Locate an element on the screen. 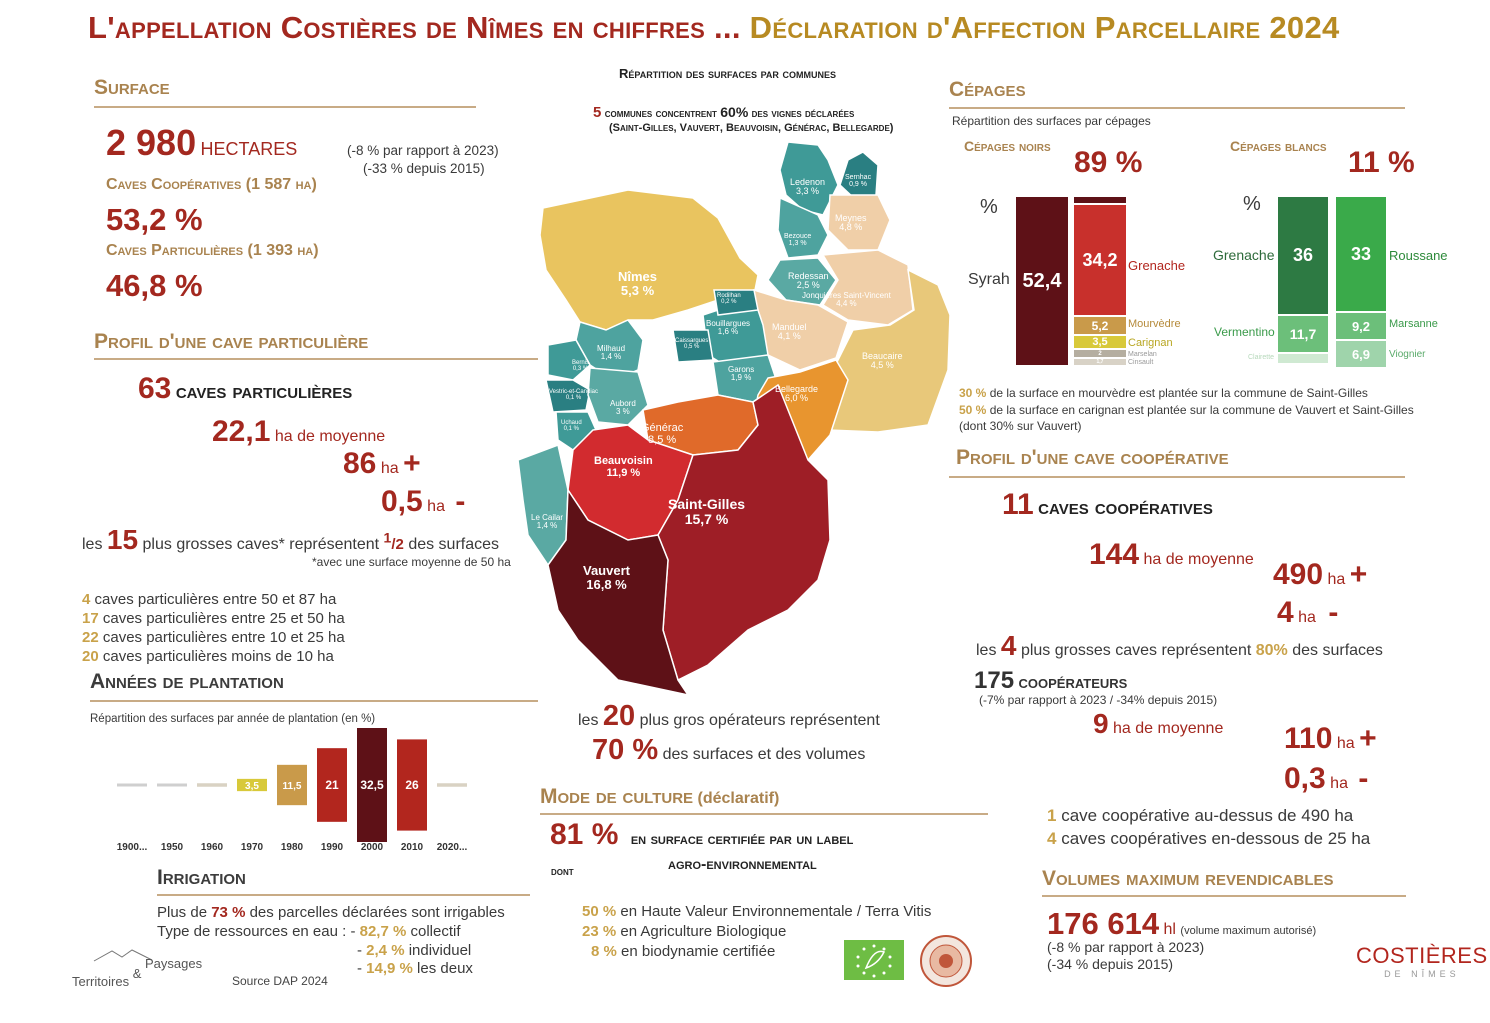 The image size is (1490, 1023). map-label-ledenon: Ledenon 3,3 % is located at coordinates (808, 187).